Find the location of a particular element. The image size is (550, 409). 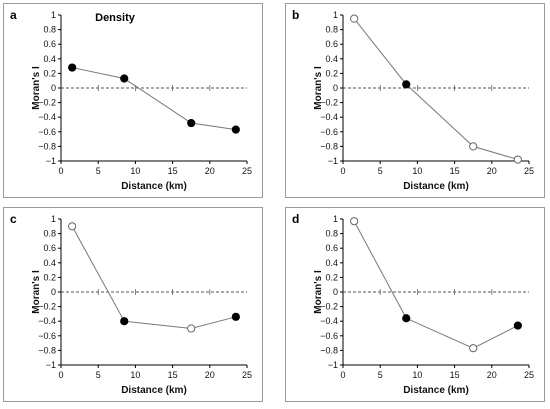

panel-label: d is located at coordinates (295, 219).